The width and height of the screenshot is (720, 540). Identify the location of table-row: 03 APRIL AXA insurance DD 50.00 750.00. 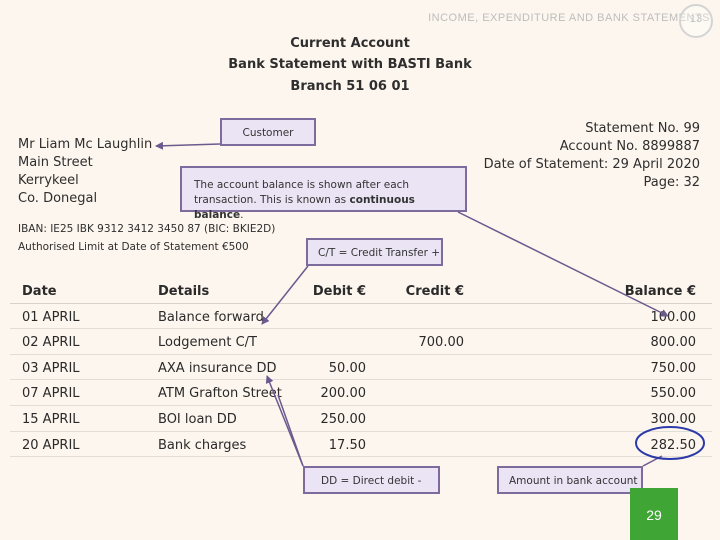
(361, 368).